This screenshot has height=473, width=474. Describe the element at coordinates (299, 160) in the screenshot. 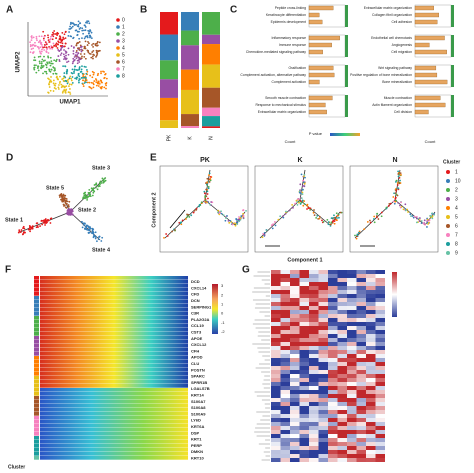

I see `subplot-title: K` at that location.